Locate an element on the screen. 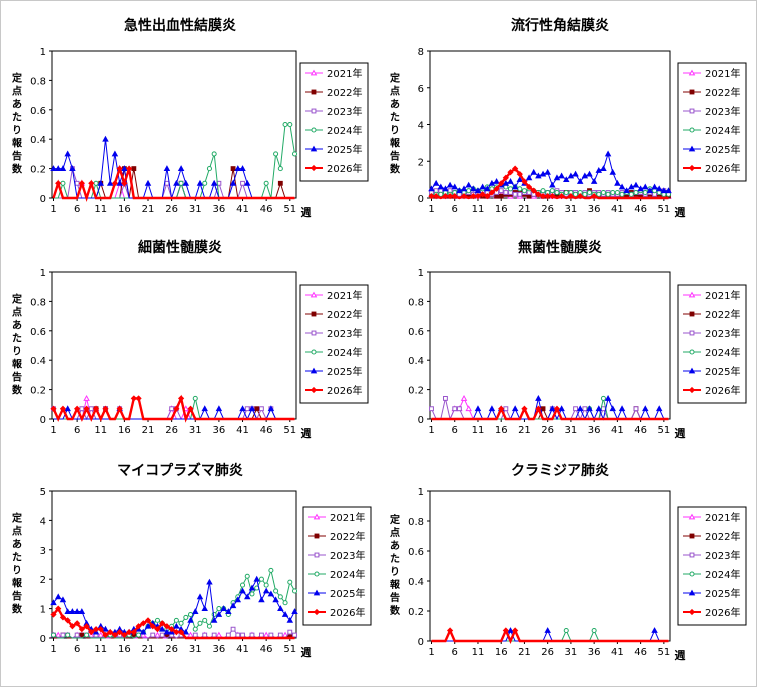 Image resolution: width=757 pixels, height=687 pixels. y-tick-label: 0.4 is located at coordinates (38, 140).